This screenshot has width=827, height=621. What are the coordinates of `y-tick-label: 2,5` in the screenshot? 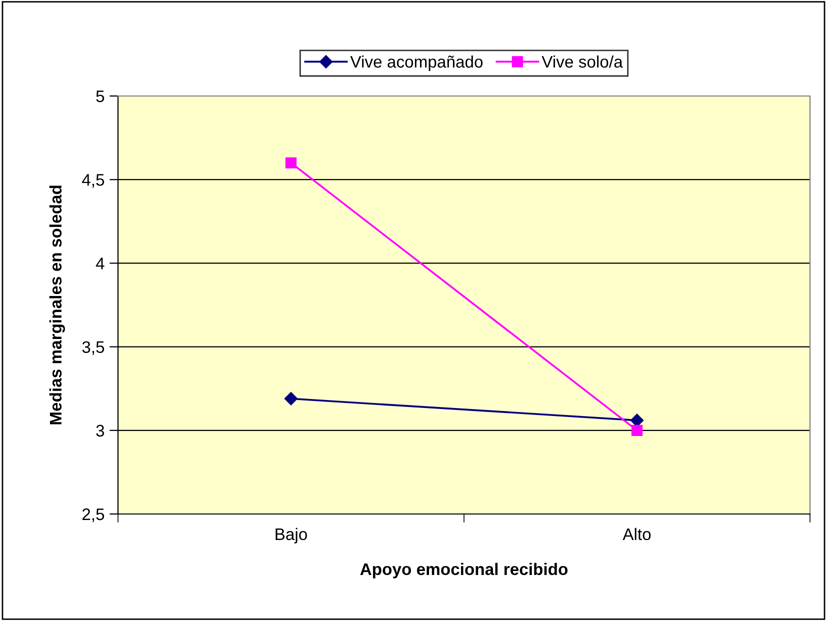 It's located at (93, 515).